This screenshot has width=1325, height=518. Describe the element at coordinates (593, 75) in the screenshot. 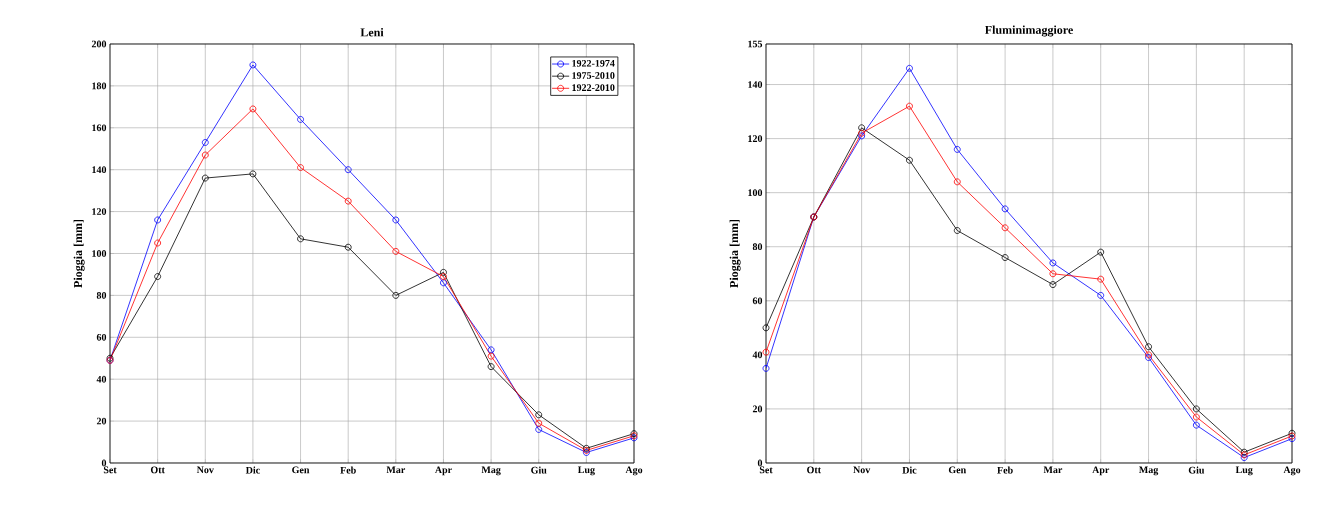

I see `legend-label: 1975-2010` at that location.